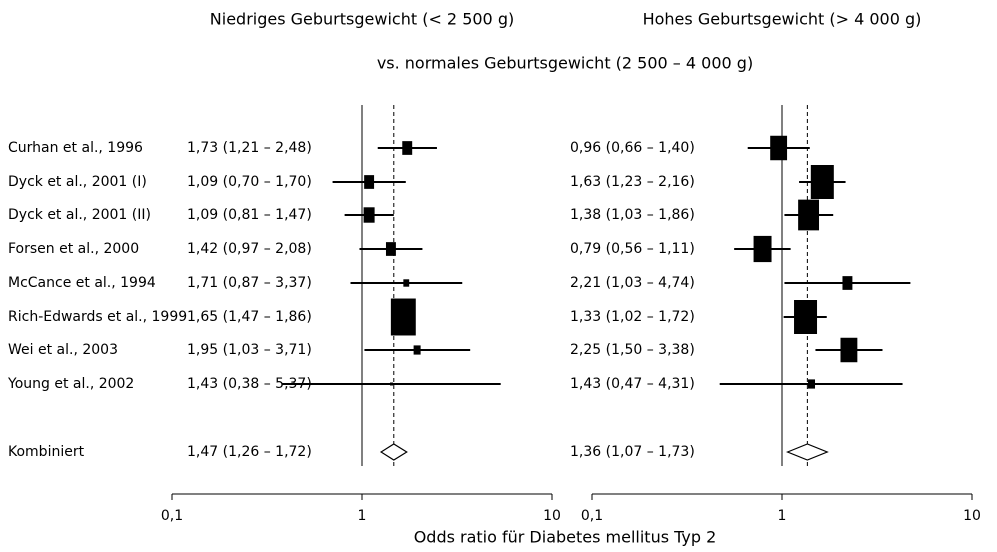 This screenshot has width=997, height=552. Describe the element at coordinates (249, 215) in the screenshot. I see `value-label: 1,09 (0,81 – 1,47)` at that location.